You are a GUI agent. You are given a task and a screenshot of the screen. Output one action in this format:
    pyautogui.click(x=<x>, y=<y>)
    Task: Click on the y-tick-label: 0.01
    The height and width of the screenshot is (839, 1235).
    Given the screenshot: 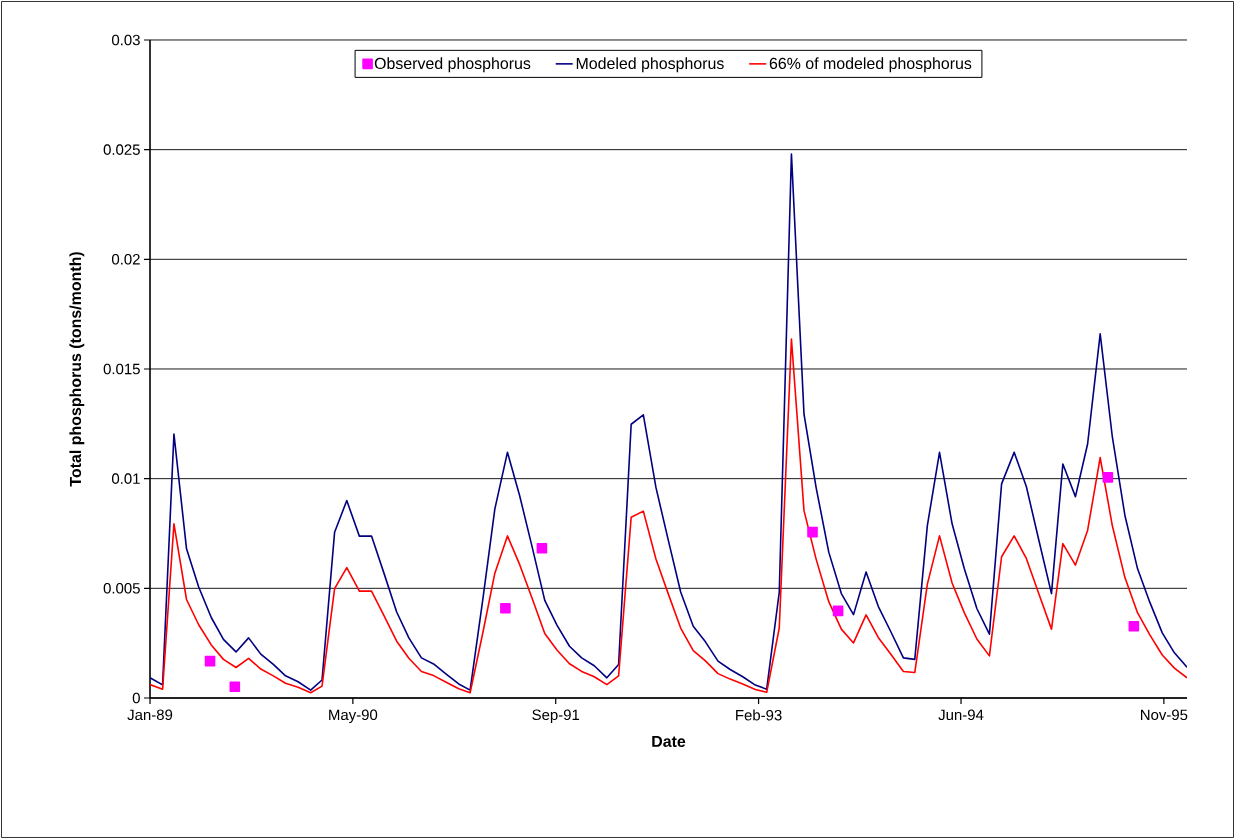 What is the action you would take?
    pyautogui.click(x=125, y=478)
    